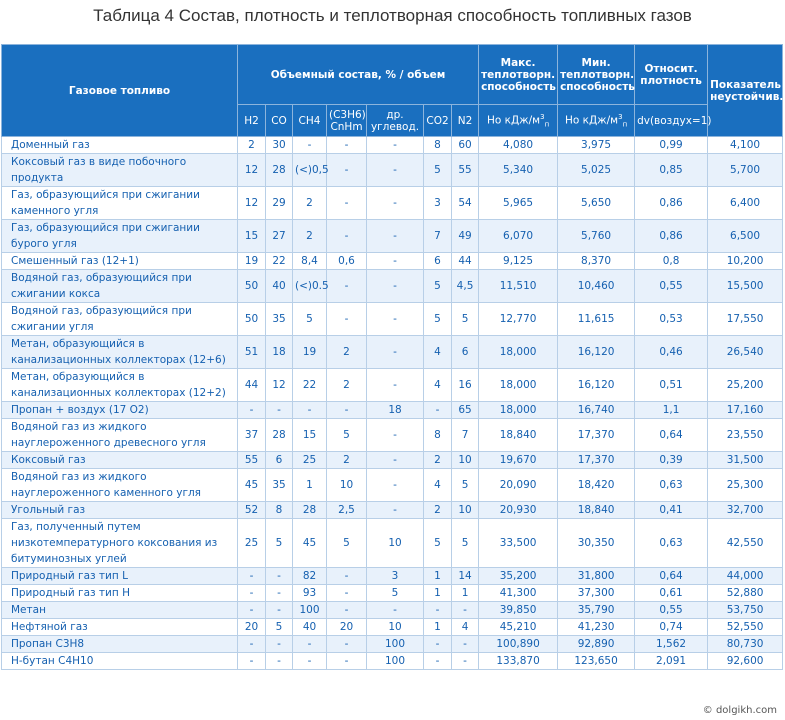 The height and width of the screenshot is (720, 785). What do you see at coordinates (465, 410) in the screenshot?
I see `n2-value: 65` at bounding box center [465, 410].